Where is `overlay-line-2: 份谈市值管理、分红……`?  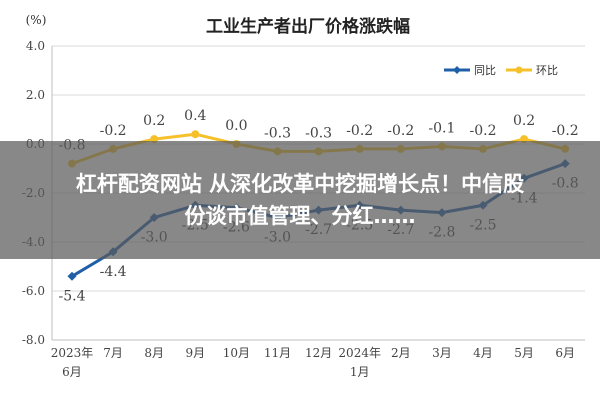 overlay-line-2: 份谈市值管理、分红…… is located at coordinates (300, 216).